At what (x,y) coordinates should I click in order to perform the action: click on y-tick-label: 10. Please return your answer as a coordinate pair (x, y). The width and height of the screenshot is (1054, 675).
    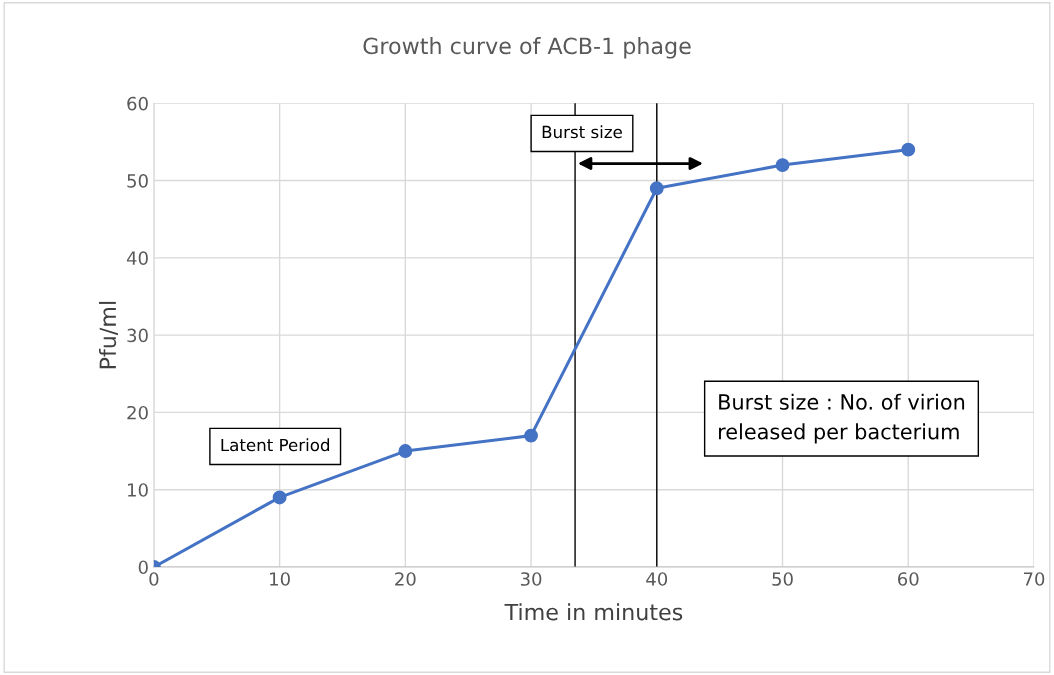
    Looking at the image, I should click on (138, 490).